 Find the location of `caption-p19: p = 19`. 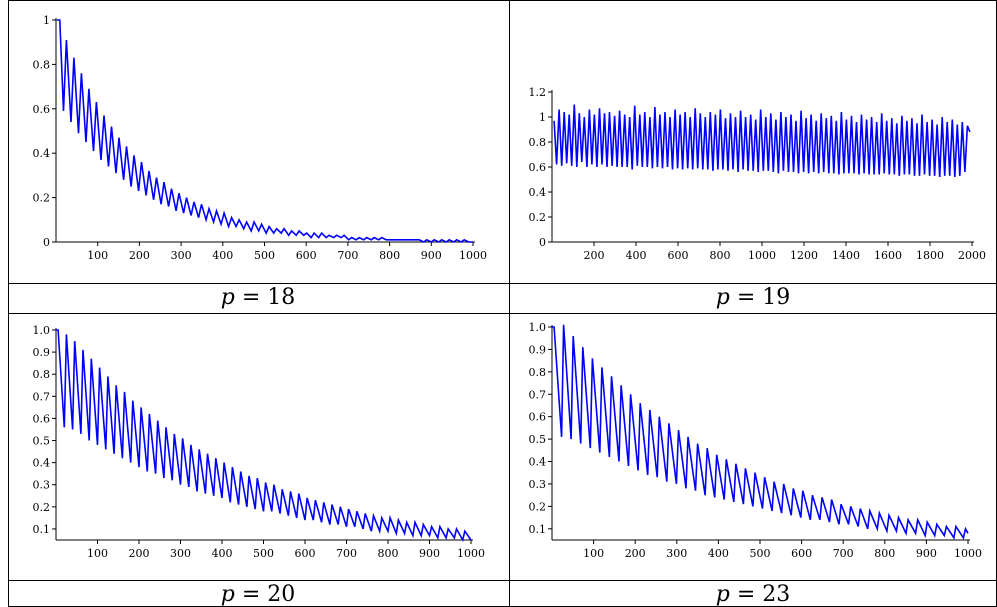

caption-p19: p = 19 is located at coordinates (753, 297).